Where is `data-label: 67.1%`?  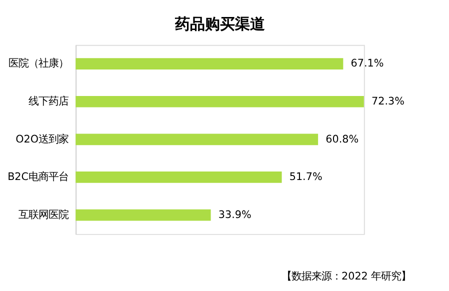
data-label: 67.1% is located at coordinates (367, 64).